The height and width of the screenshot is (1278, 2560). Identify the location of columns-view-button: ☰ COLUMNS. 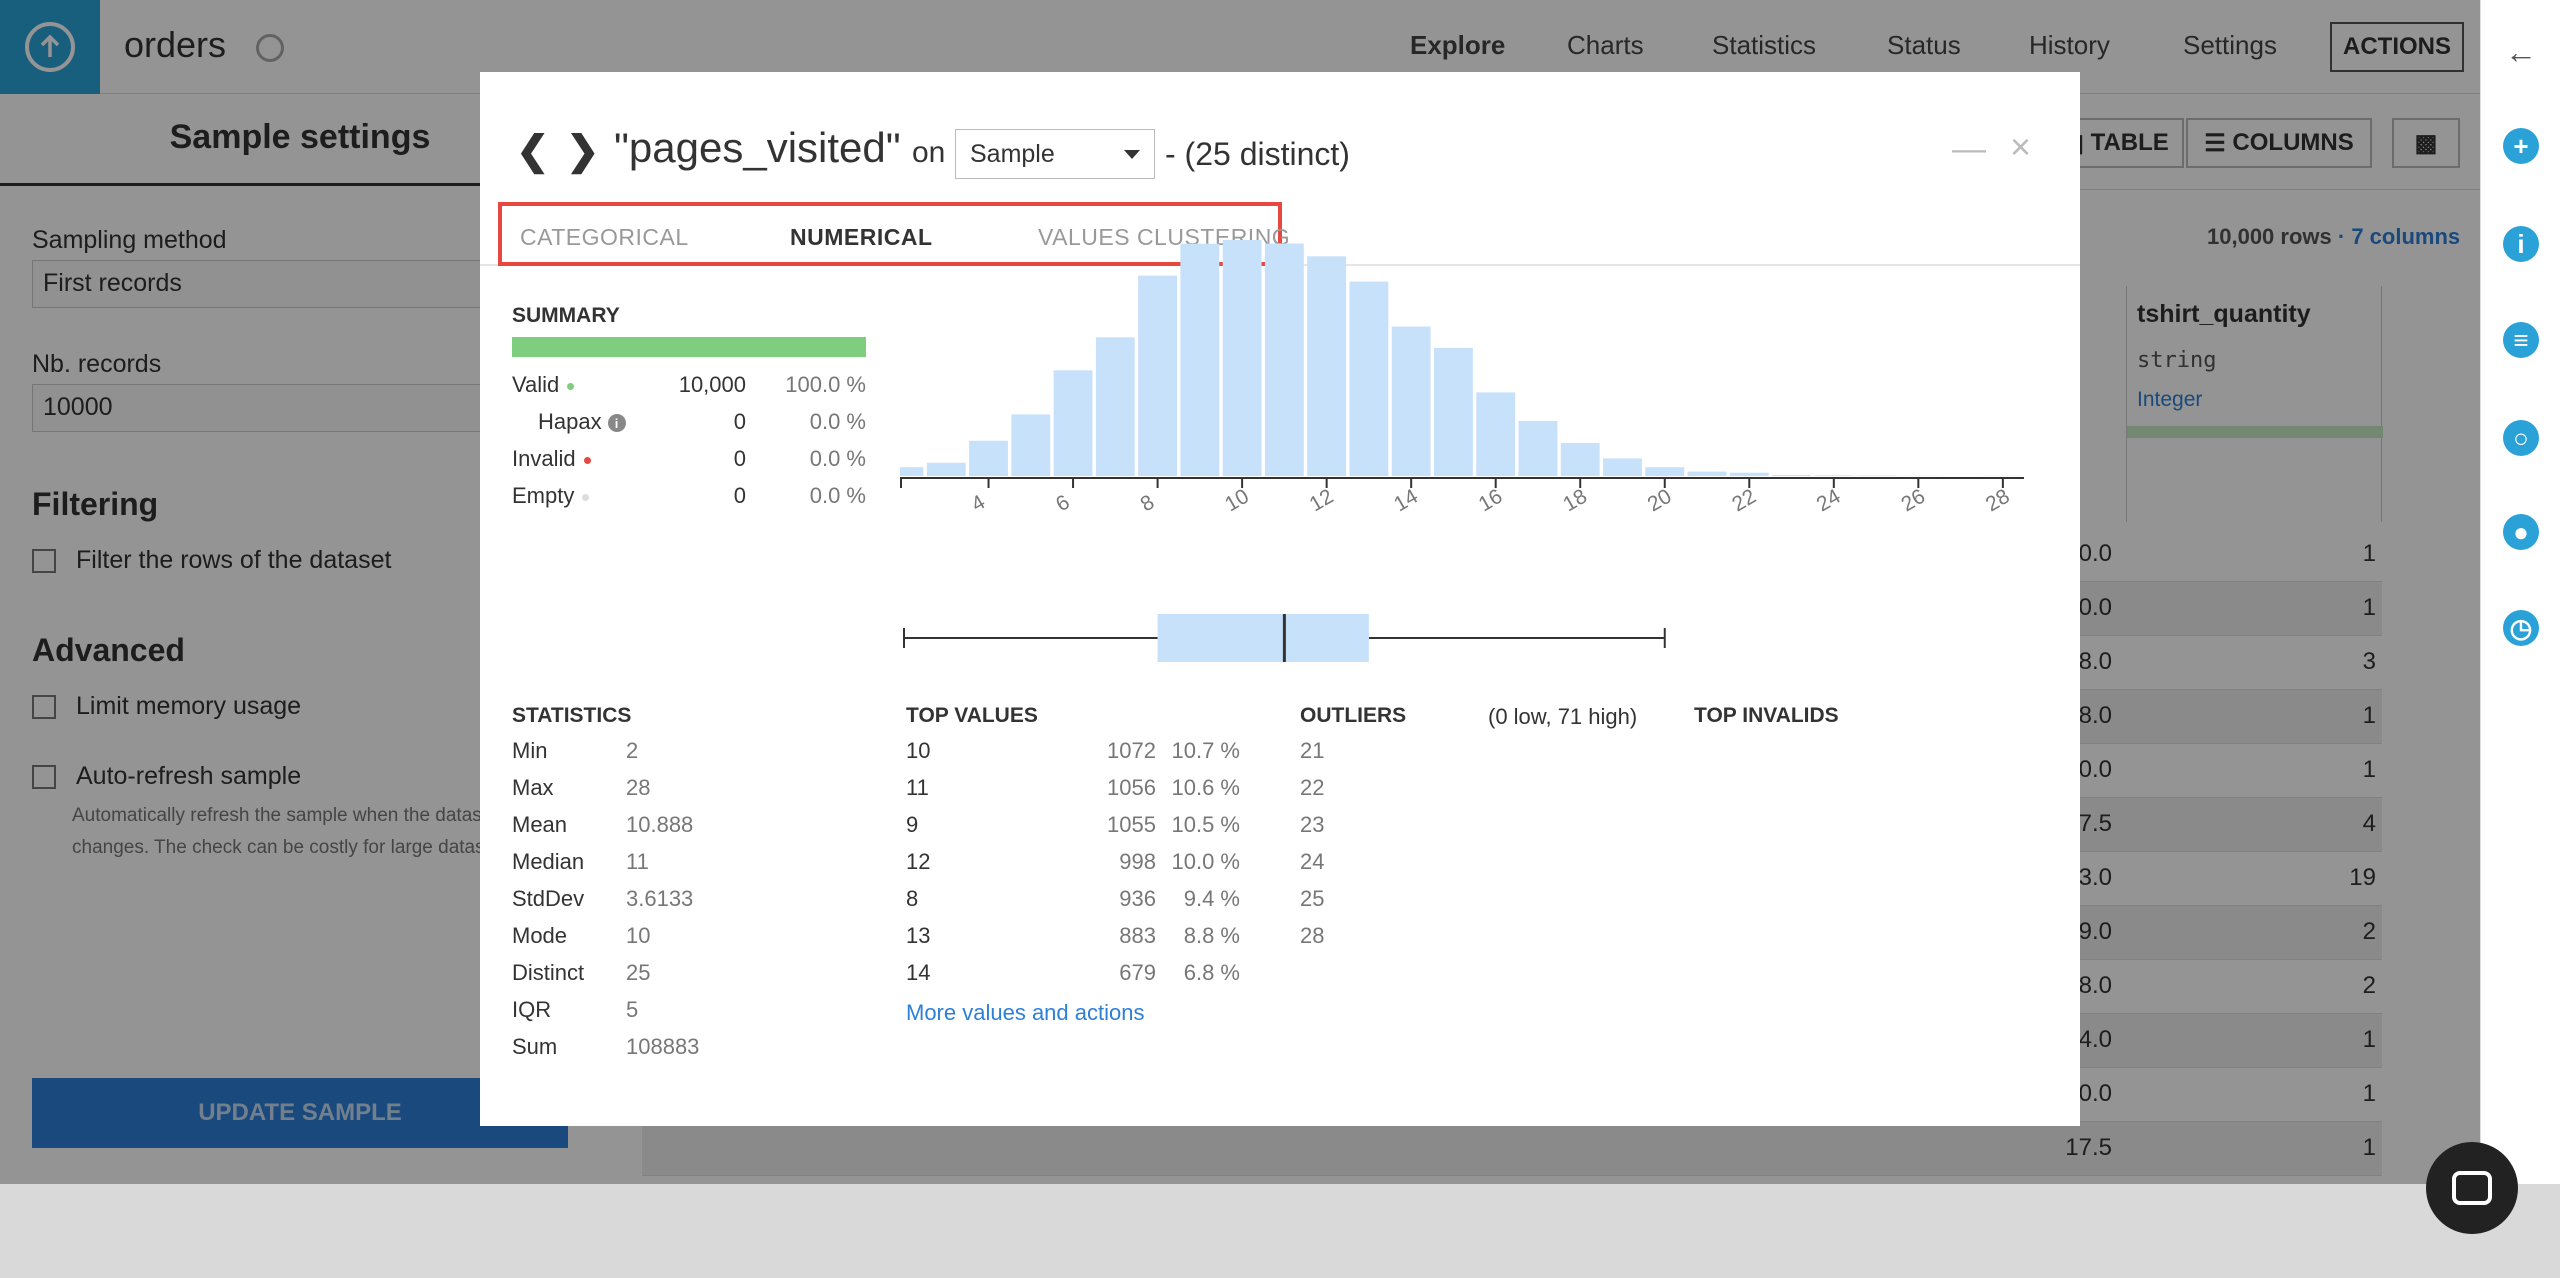
(2279, 143).